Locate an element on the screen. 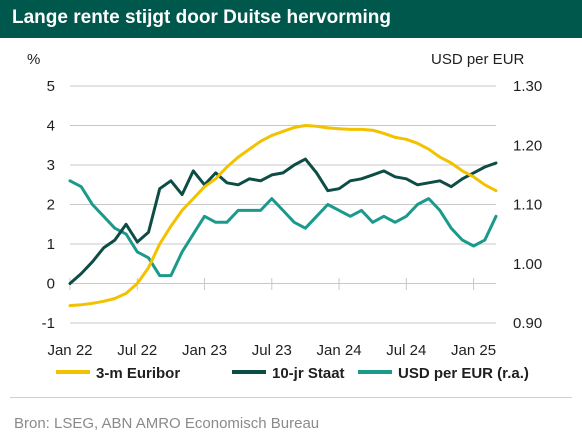  y-axis-right-label: USD per EUR is located at coordinates (478, 59).